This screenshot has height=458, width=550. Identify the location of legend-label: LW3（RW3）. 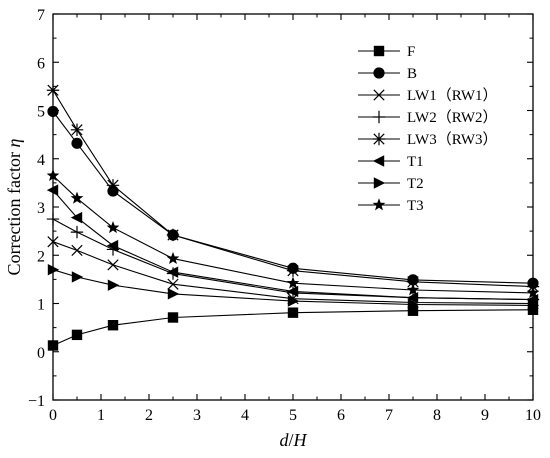
(452, 139).